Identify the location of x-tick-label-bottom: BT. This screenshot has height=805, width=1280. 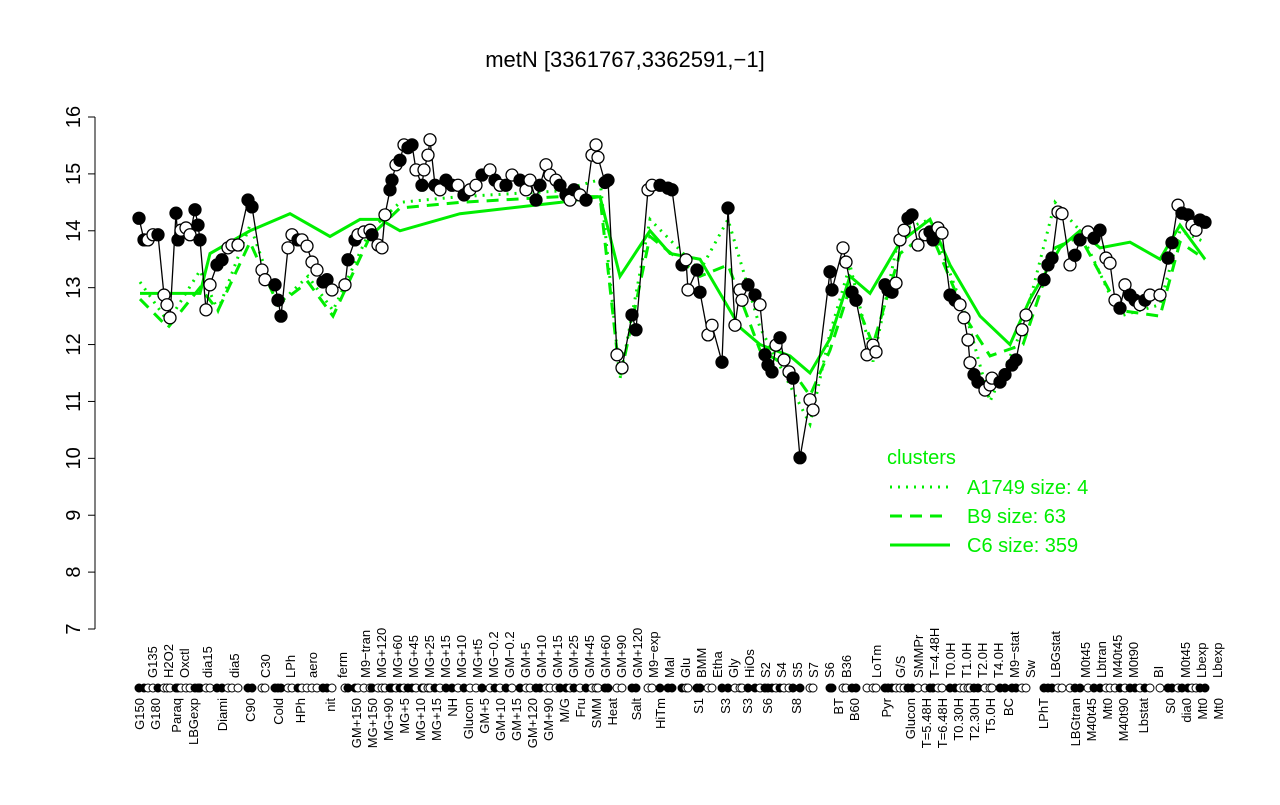
(838, 706).